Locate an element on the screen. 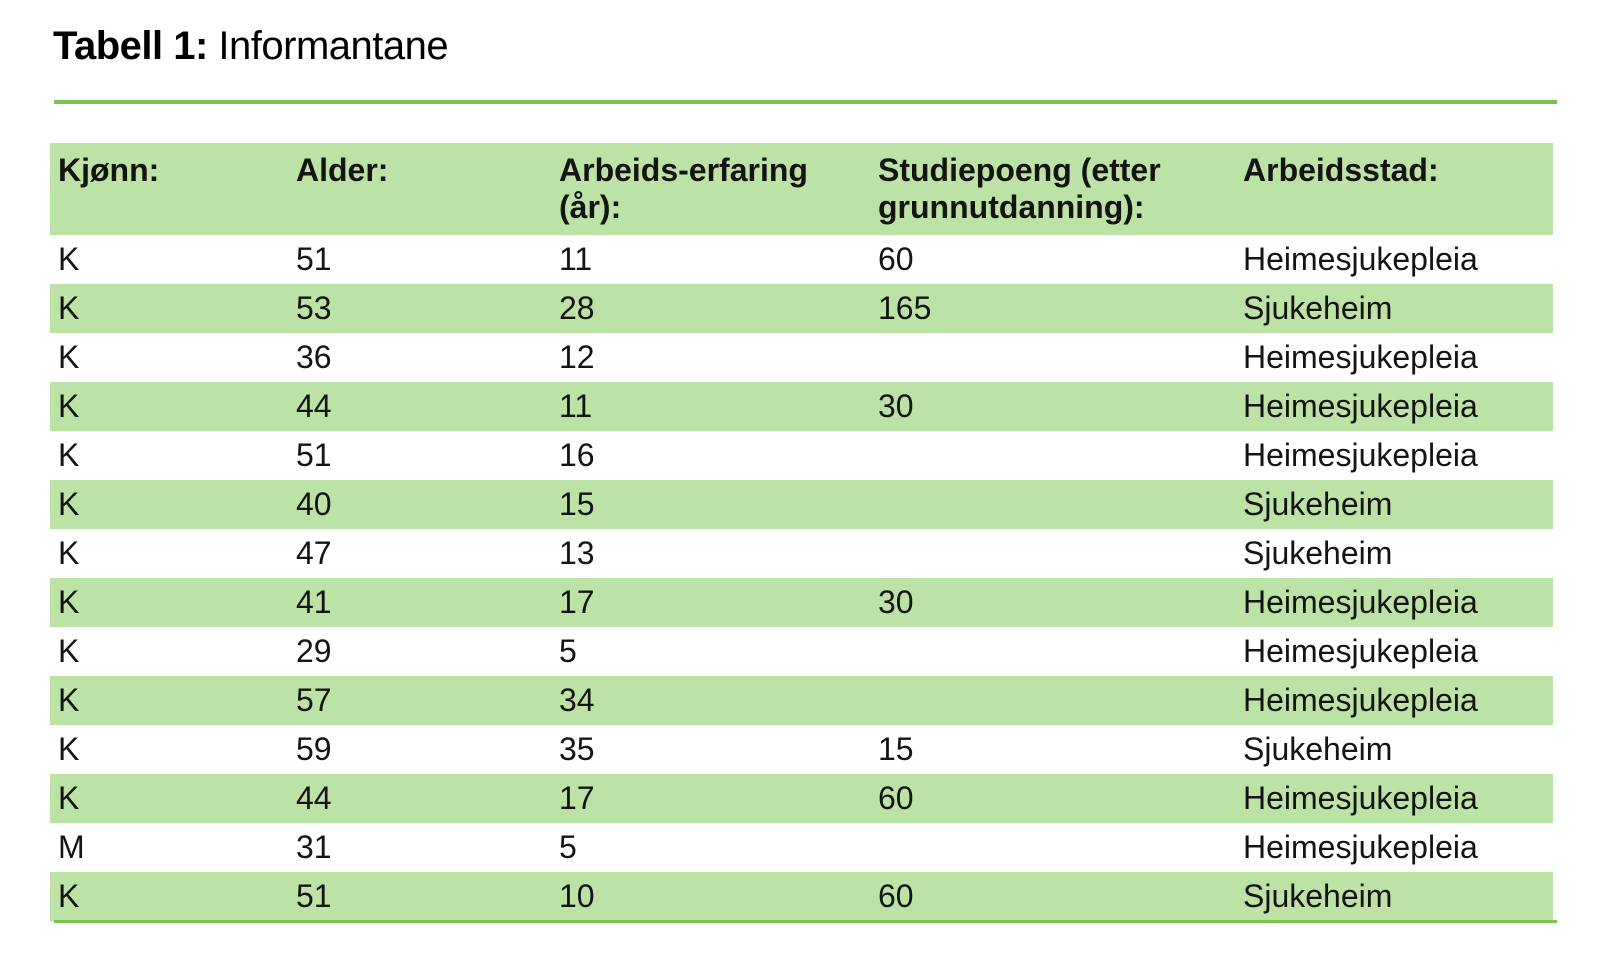 Image resolution: width=1600 pixels, height=968 pixels. table-row: M 31 5 Heimesjukepleia is located at coordinates (801, 847).